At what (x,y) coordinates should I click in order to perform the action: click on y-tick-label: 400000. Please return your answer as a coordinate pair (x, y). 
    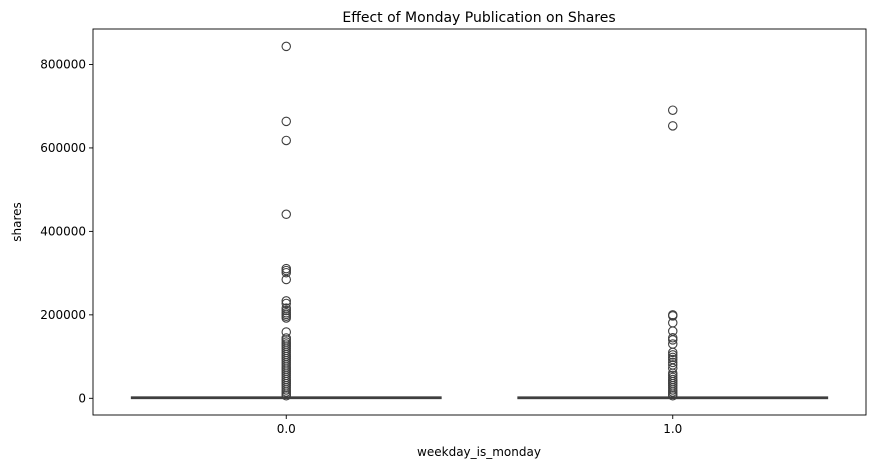
    Looking at the image, I should click on (63, 231).